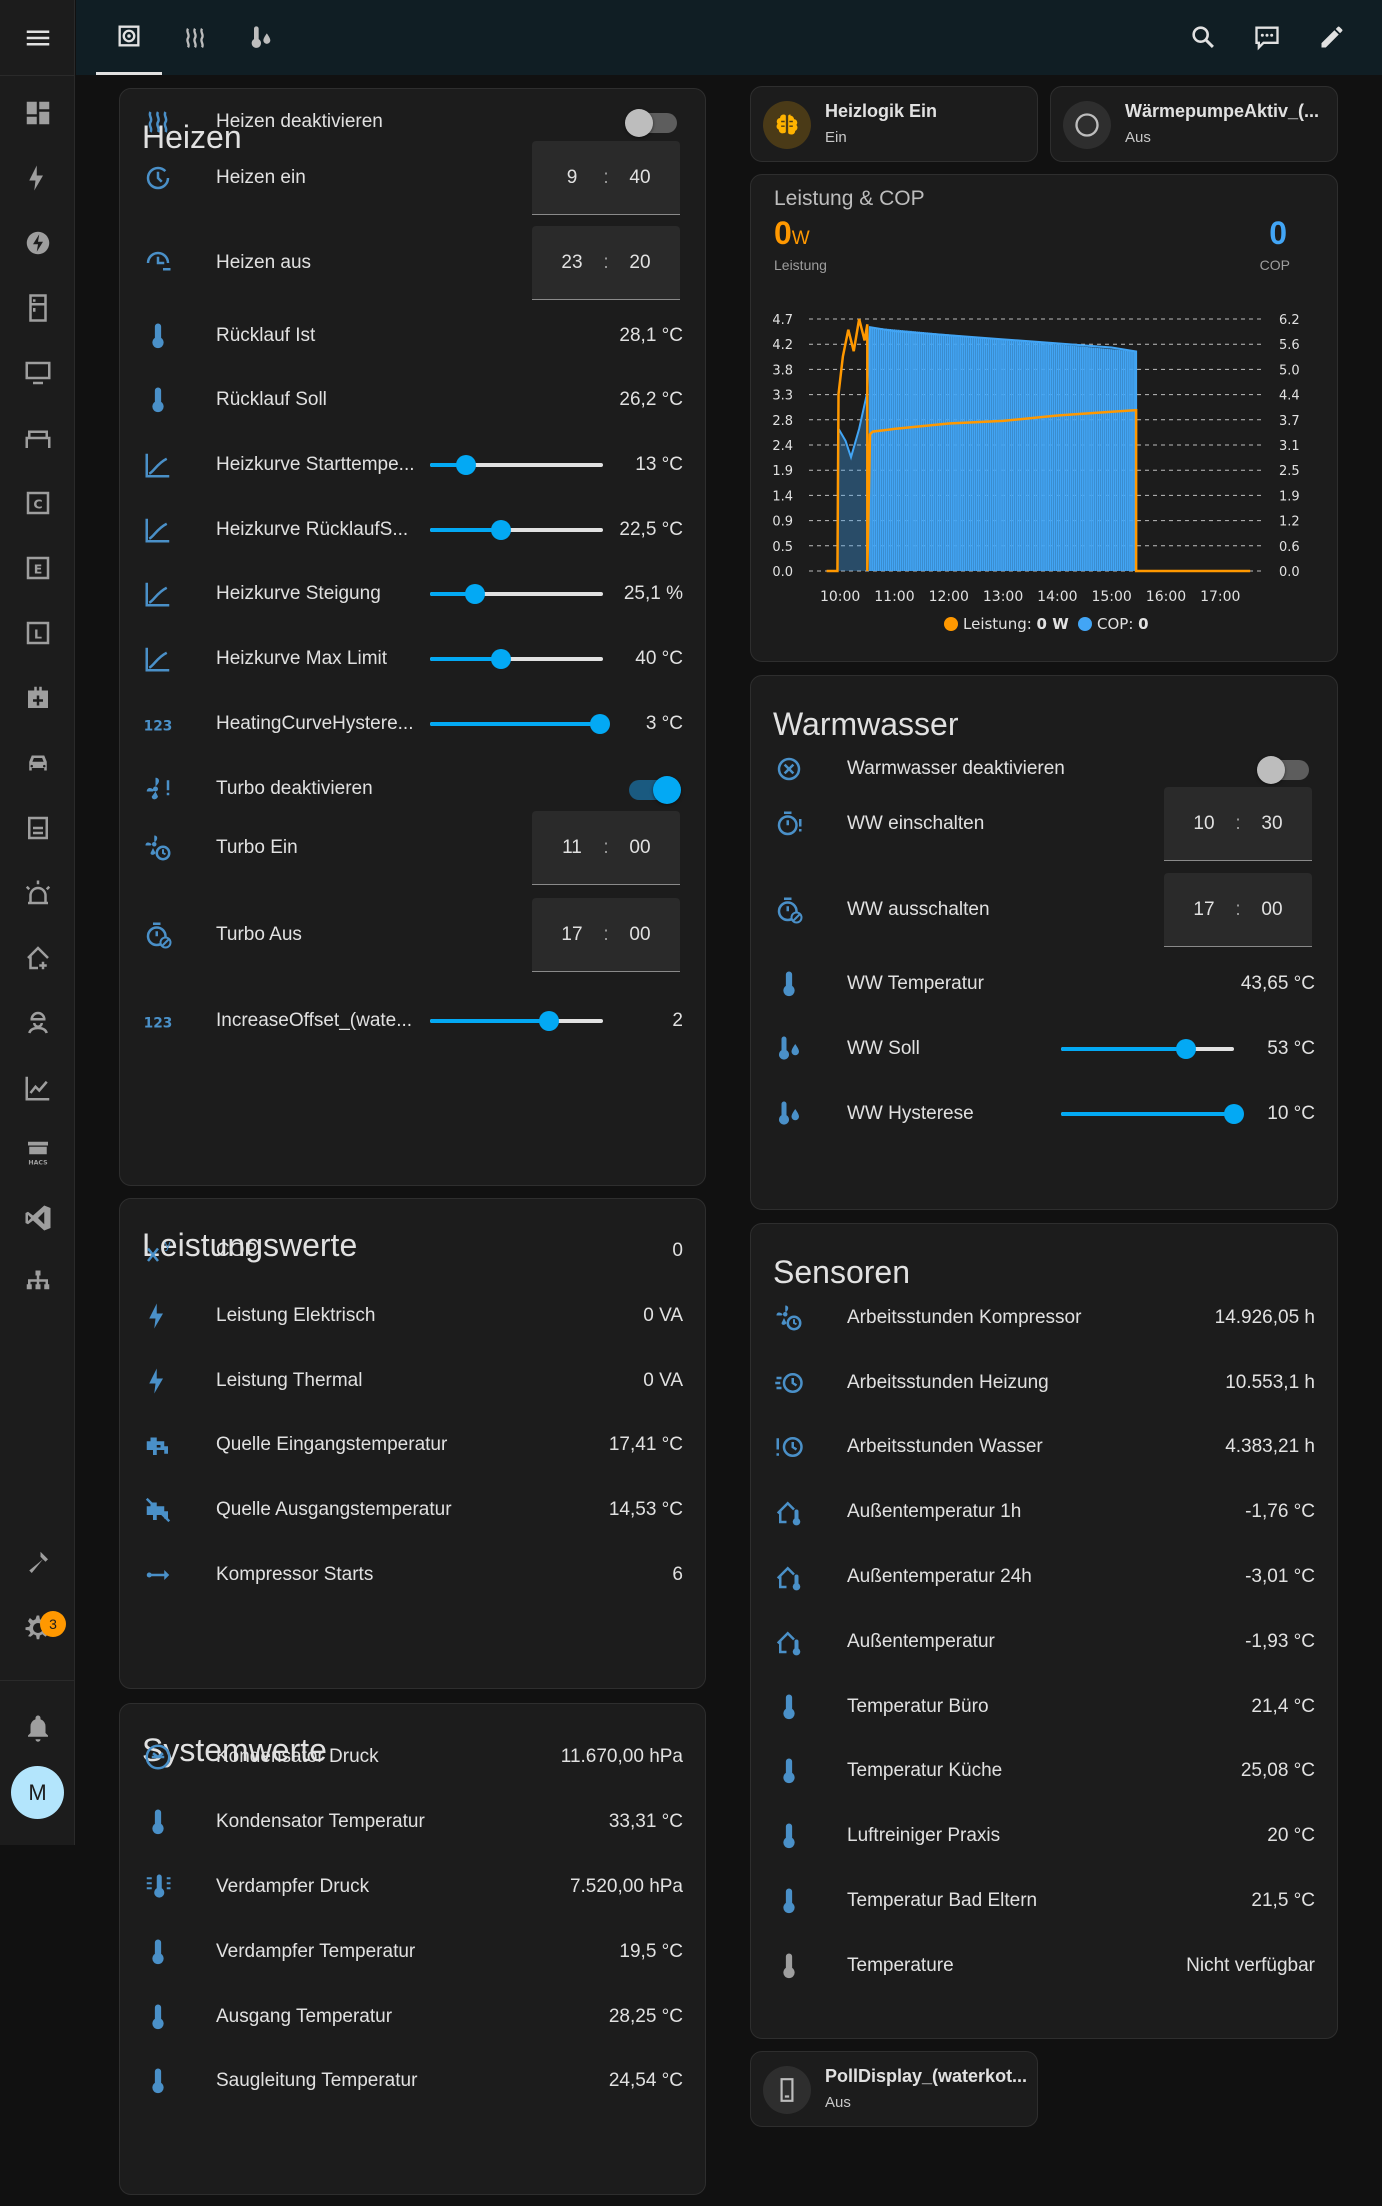 Image resolution: width=1382 pixels, height=2206 pixels. I want to click on medical-bag-icon, so click(37, 698).